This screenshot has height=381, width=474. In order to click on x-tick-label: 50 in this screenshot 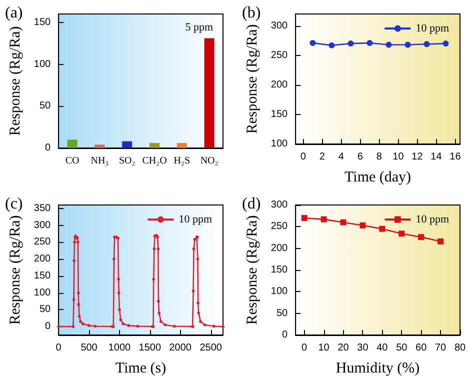, I will do `click(402, 347)`.